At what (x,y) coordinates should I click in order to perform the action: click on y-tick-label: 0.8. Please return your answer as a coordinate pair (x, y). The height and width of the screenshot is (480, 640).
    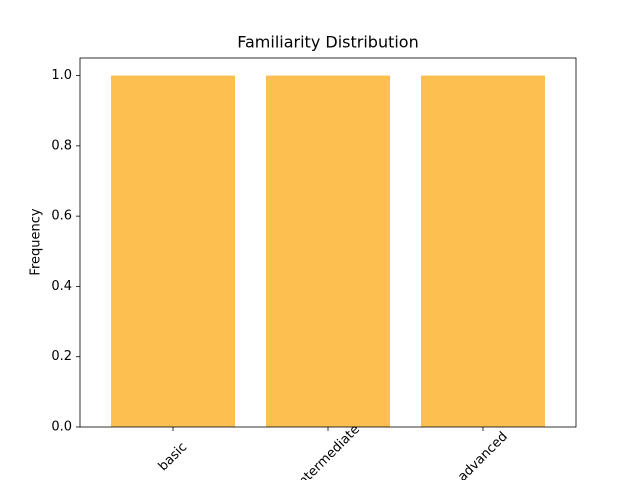
    Looking at the image, I should click on (61, 145).